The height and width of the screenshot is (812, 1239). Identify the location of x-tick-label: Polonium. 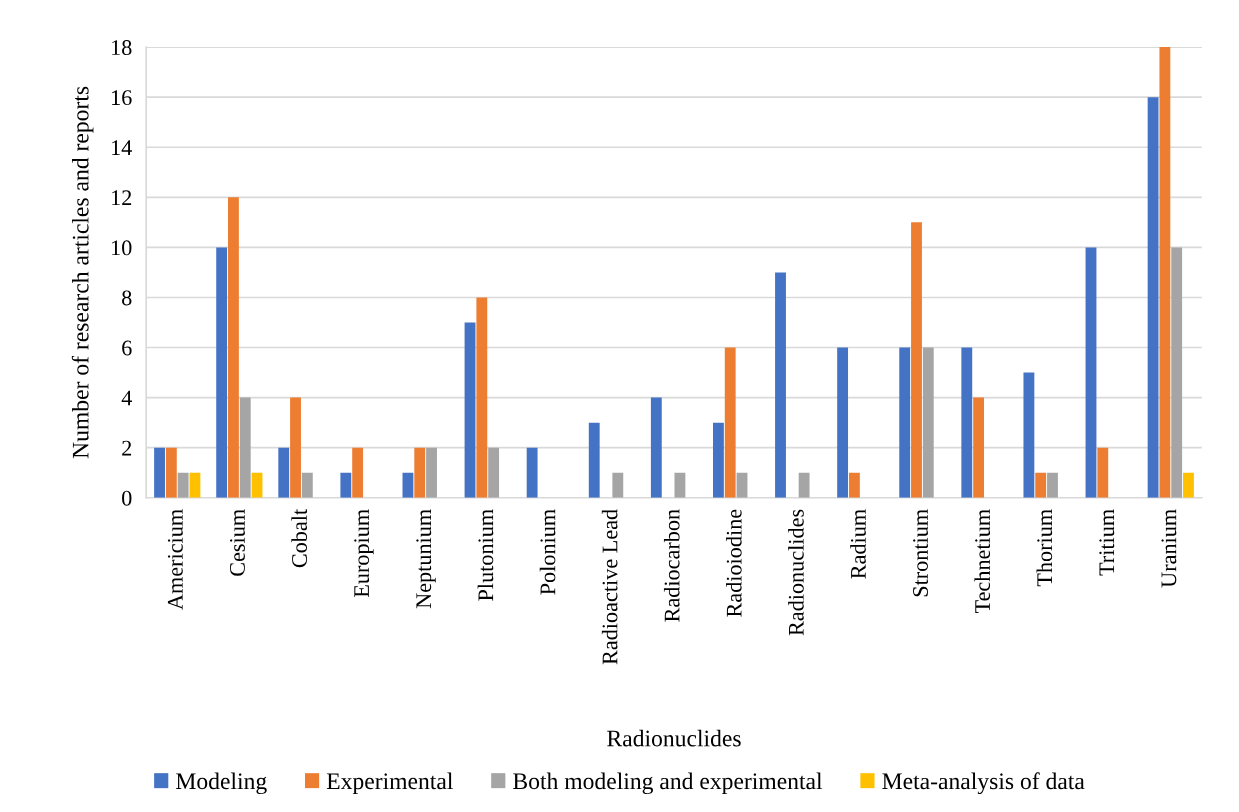
(547, 552).